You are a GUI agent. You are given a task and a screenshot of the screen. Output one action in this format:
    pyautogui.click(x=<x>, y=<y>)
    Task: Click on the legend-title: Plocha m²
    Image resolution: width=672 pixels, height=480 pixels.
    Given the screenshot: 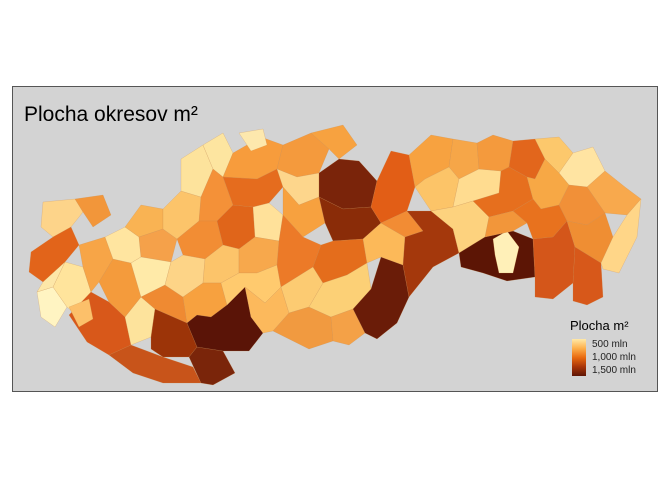 What is the action you would take?
    pyautogui.click(x=599, y=325)
    